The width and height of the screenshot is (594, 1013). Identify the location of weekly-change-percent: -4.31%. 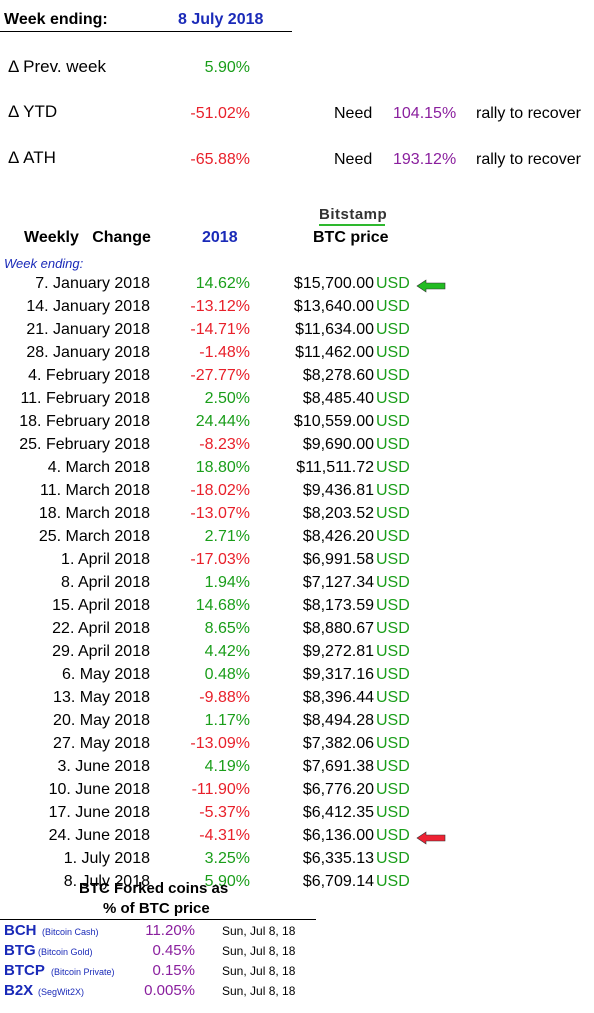
(224, 835).